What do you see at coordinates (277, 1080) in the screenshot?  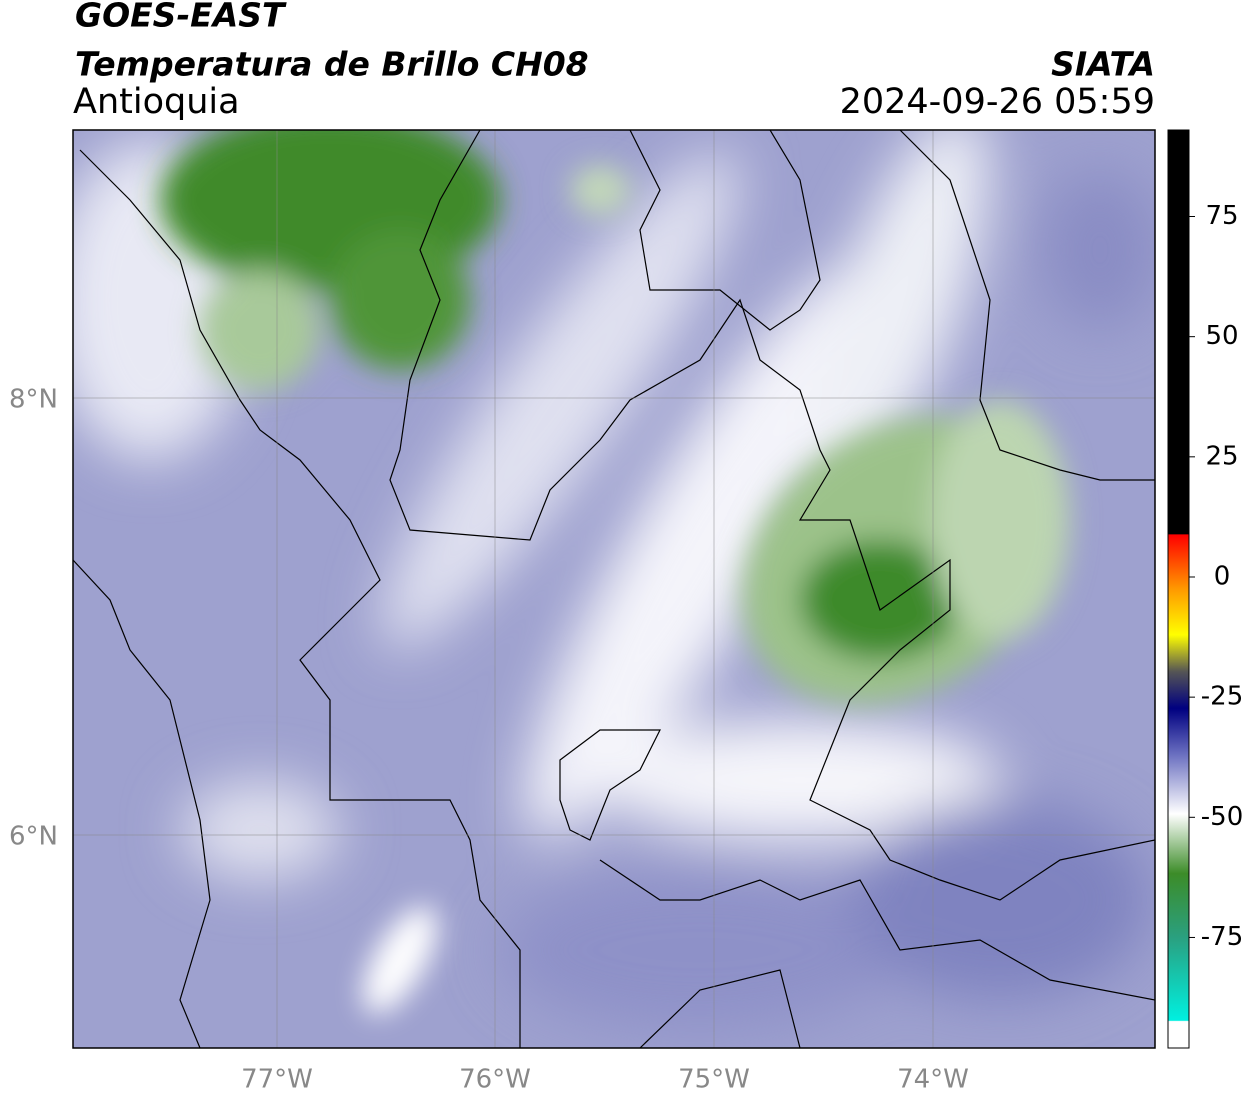 I see `lon-label: 77°W` at bounding box center [277, 1080].